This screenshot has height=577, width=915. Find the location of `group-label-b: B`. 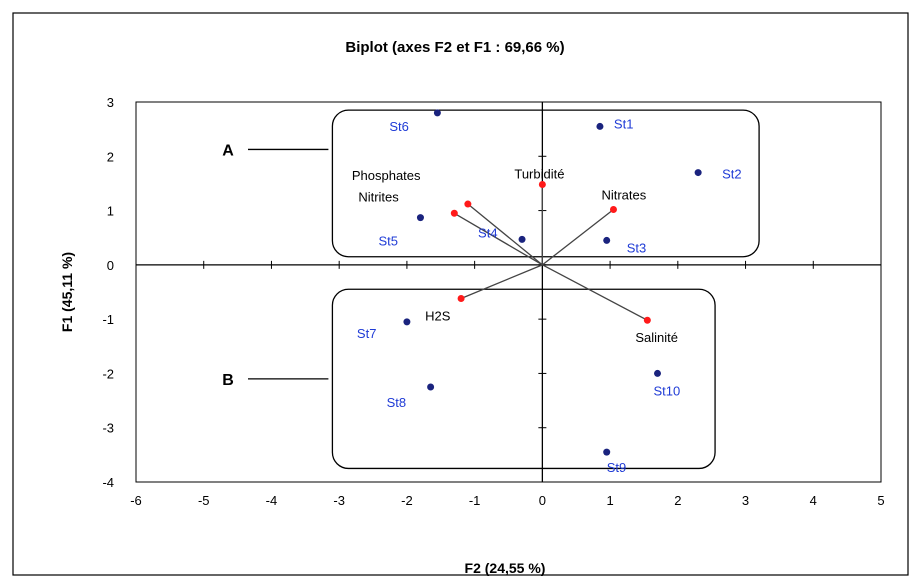

group-label-b: B is located at coordinates (228, 380).